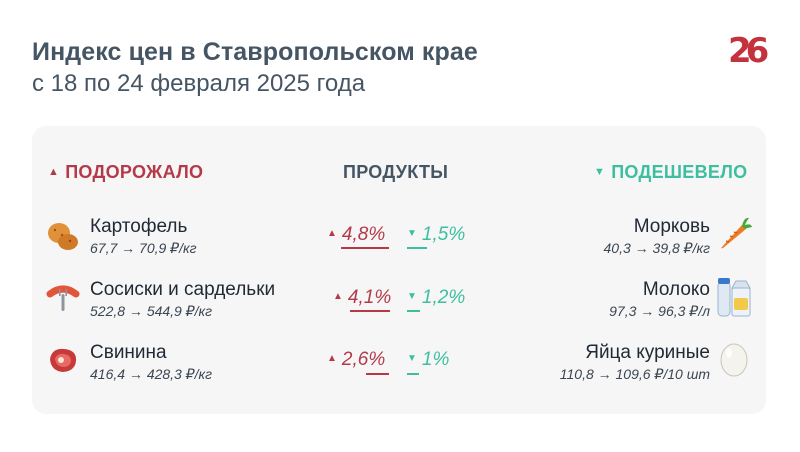 This screenshot has width=800, height=452. What do you see at coordinates (63, 298) in the screenshot?
I see `sausage-icon` at bounding box center [63, 298].